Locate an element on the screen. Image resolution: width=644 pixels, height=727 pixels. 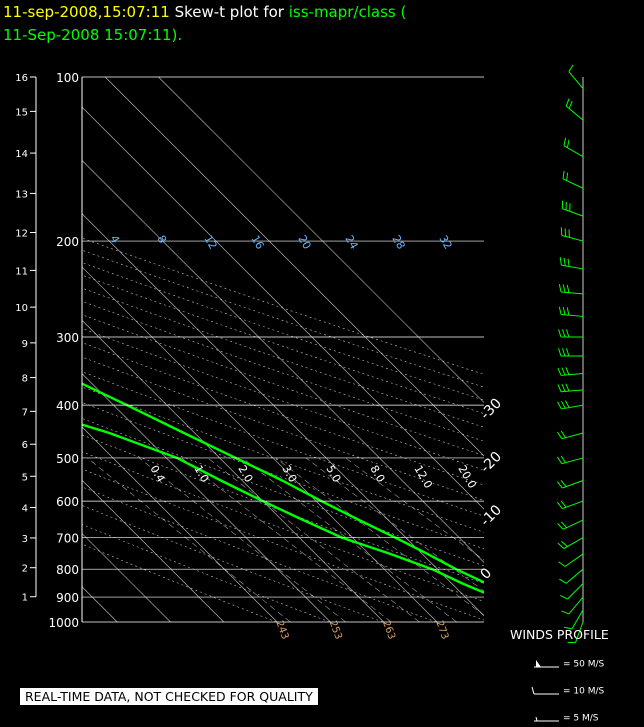
title-date-time: 11-sep-2008,15:07:11 is located at coordinates (86, 12).